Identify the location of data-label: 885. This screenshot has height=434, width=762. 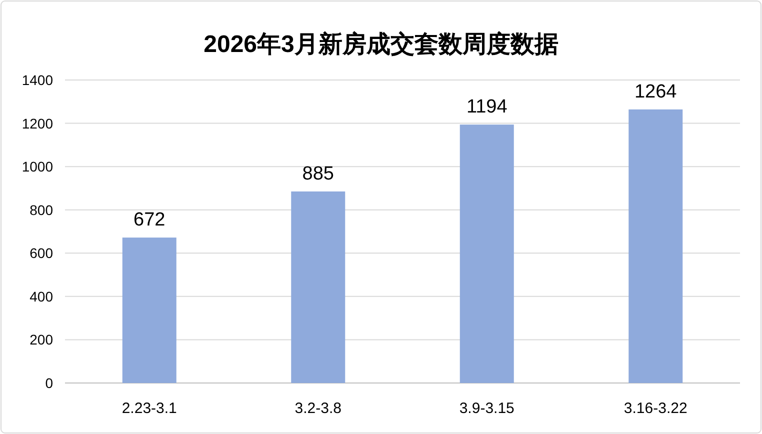
(318, 173).